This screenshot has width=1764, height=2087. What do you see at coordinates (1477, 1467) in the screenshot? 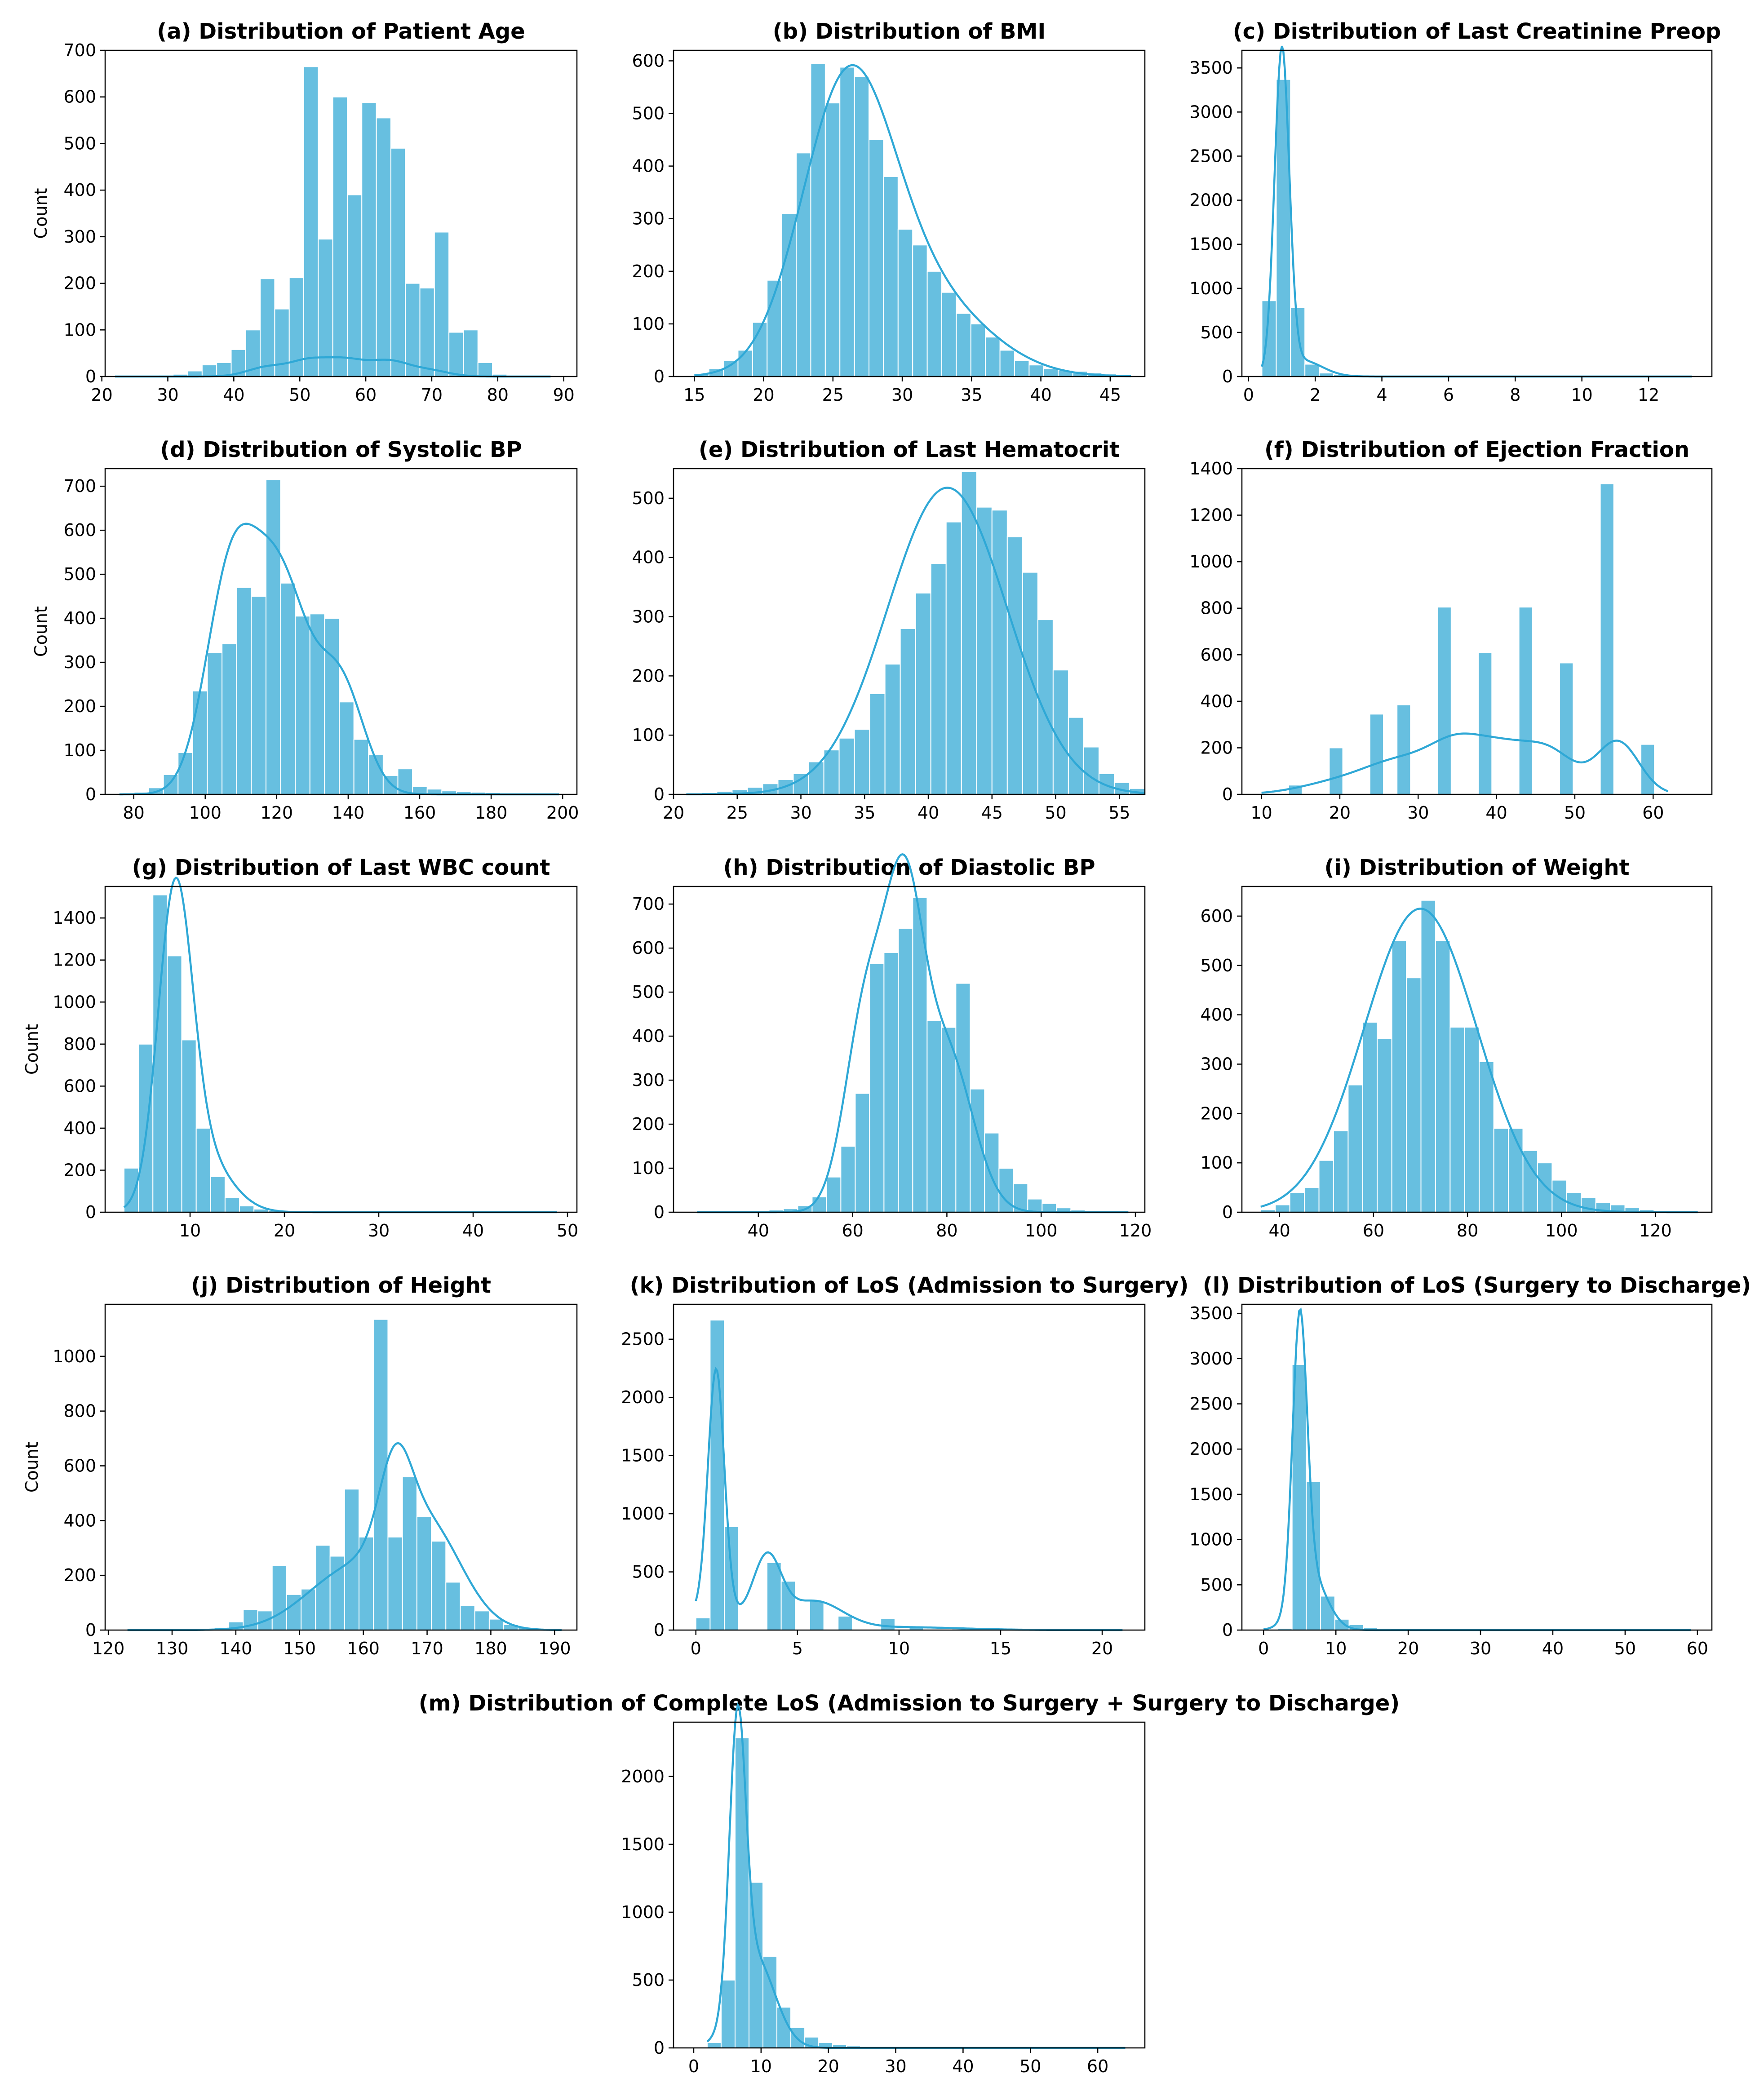
I see `panel-l-frame` at bounding box center [1477, 1467].